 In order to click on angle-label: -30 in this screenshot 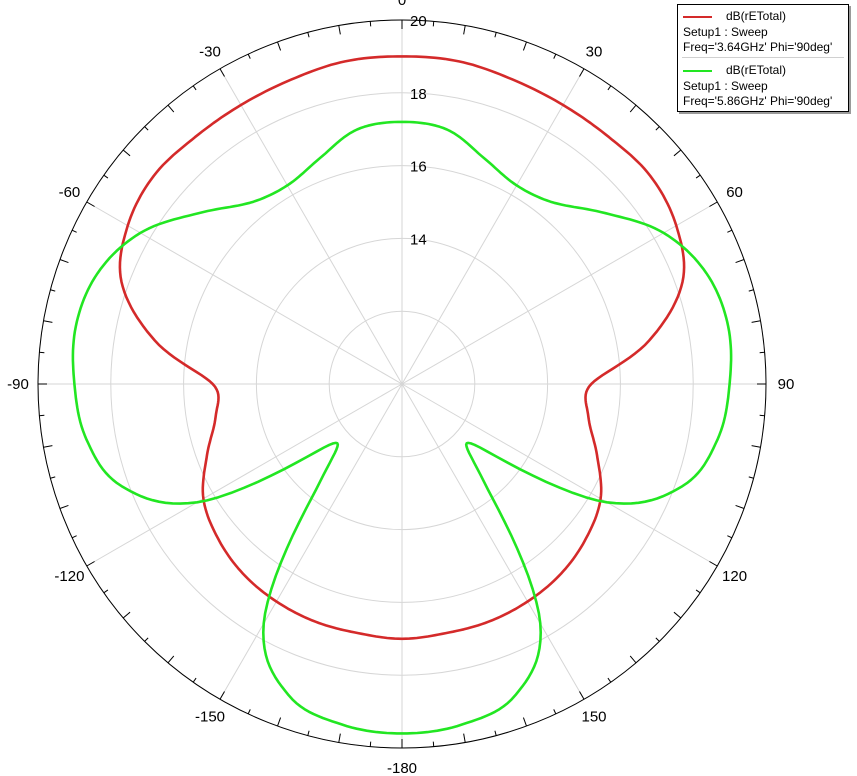, I will do `click(210, 51)`.